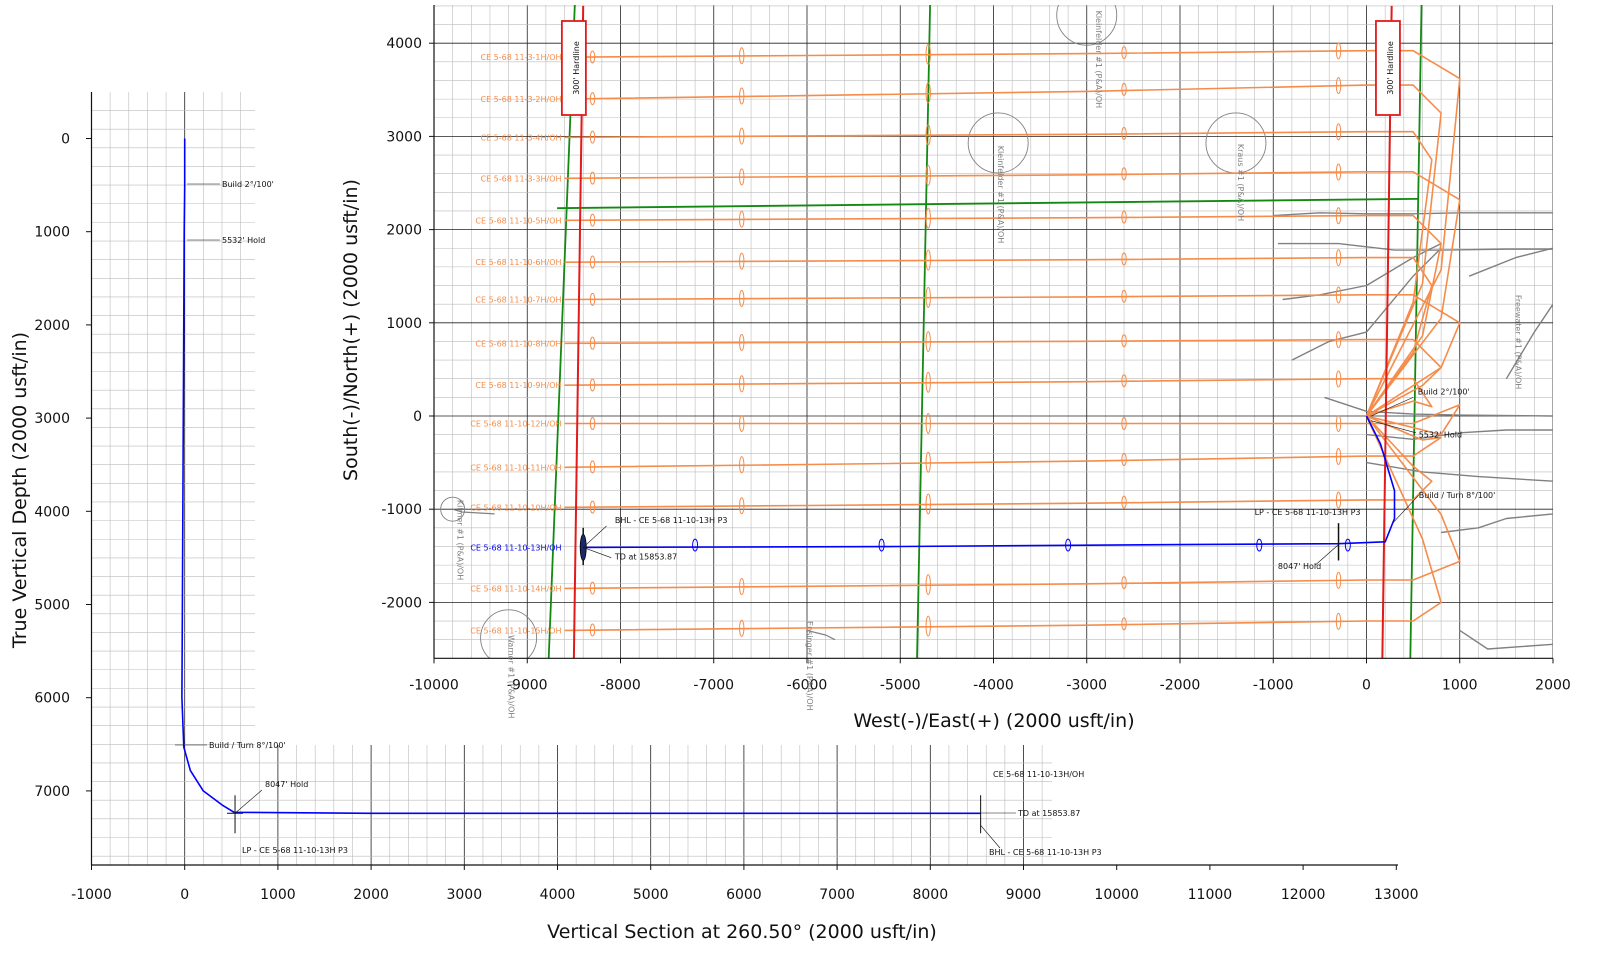 The image size is (1616, 971). What do you see at coordinates (1048, 813) in the screenshot?
I see `v-ann-td: TD at 15853.87` at bounding box center [1048, 813].